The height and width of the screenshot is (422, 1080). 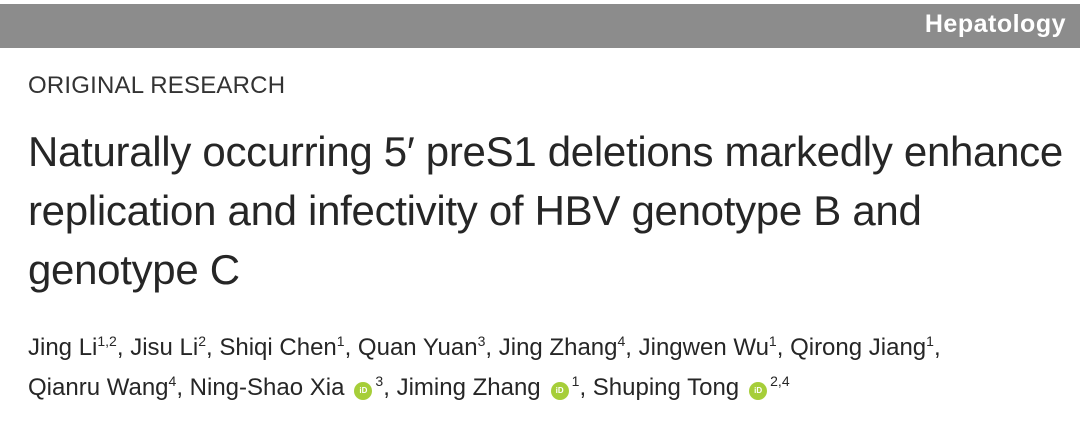 I want to click on affiliation-marker: 1,2, so click(x=107, y=341).